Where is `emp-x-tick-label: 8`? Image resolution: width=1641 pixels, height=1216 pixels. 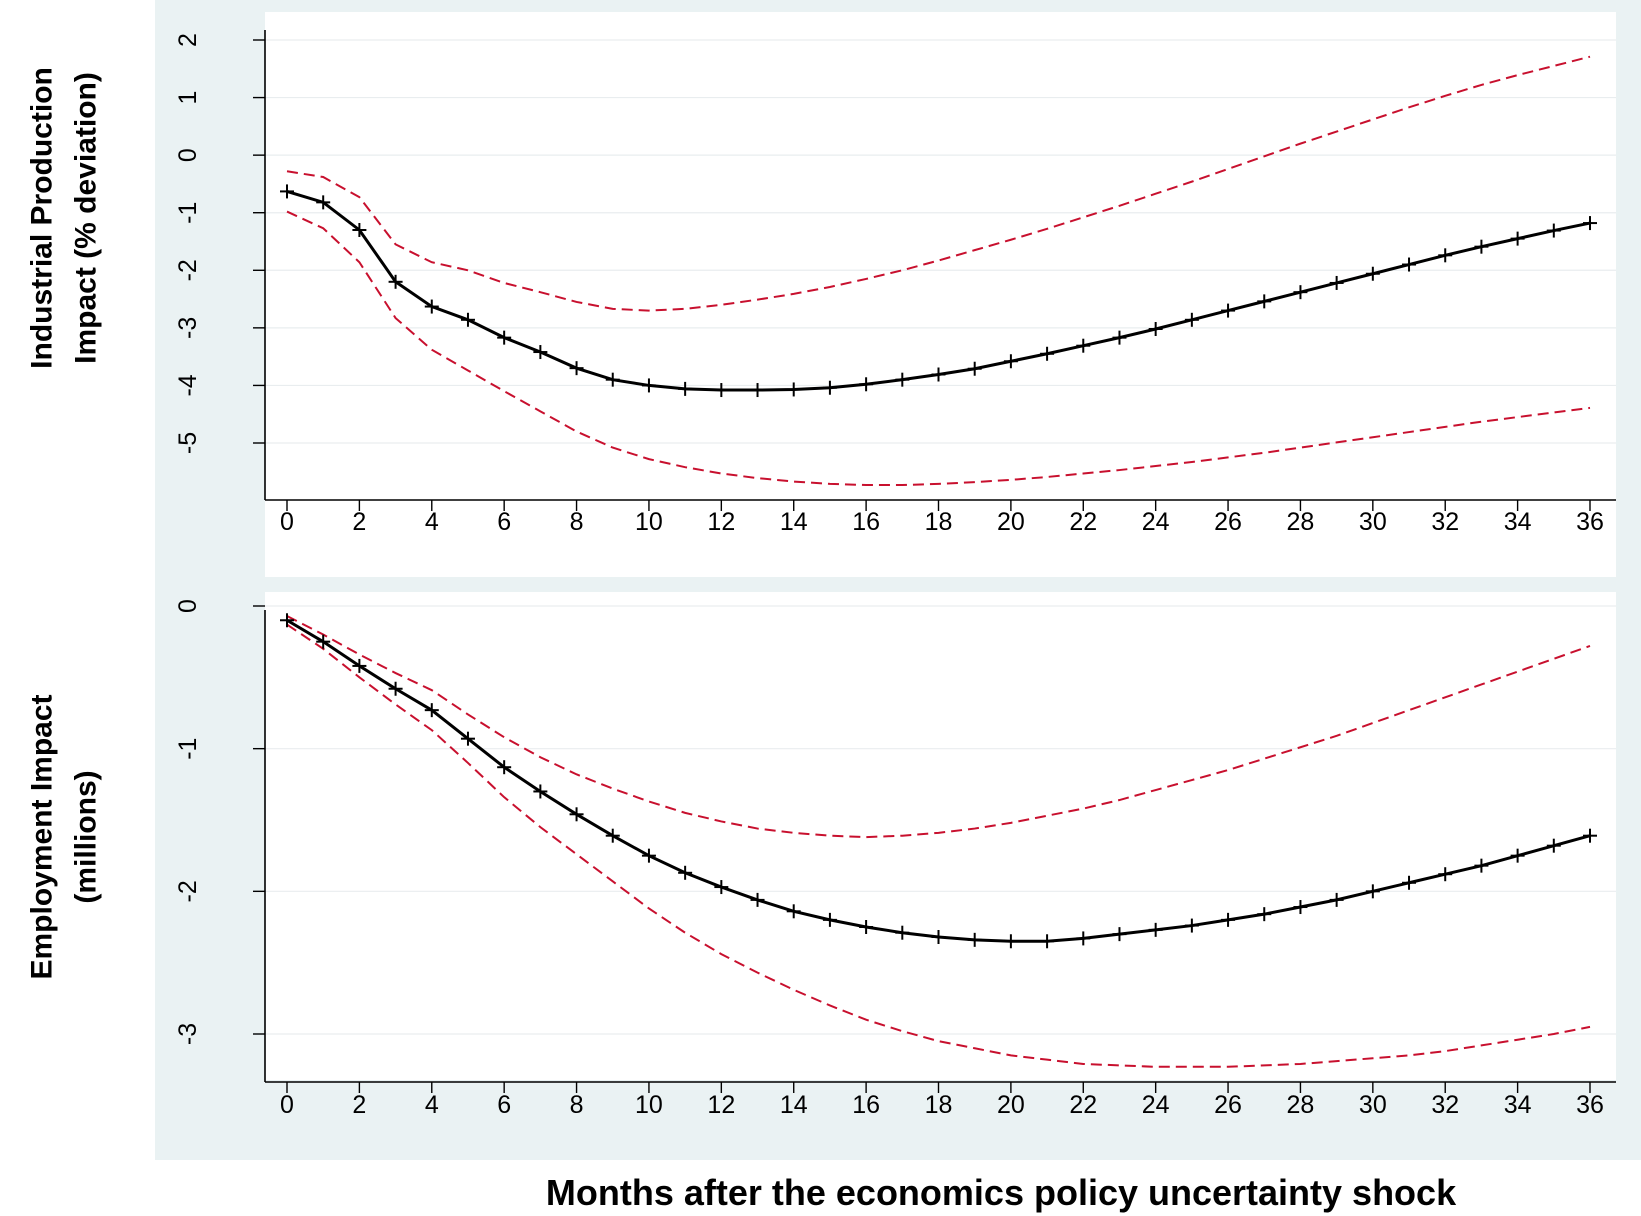 emp-x-tick-label: 8 is located at coordinates (577, 1105).